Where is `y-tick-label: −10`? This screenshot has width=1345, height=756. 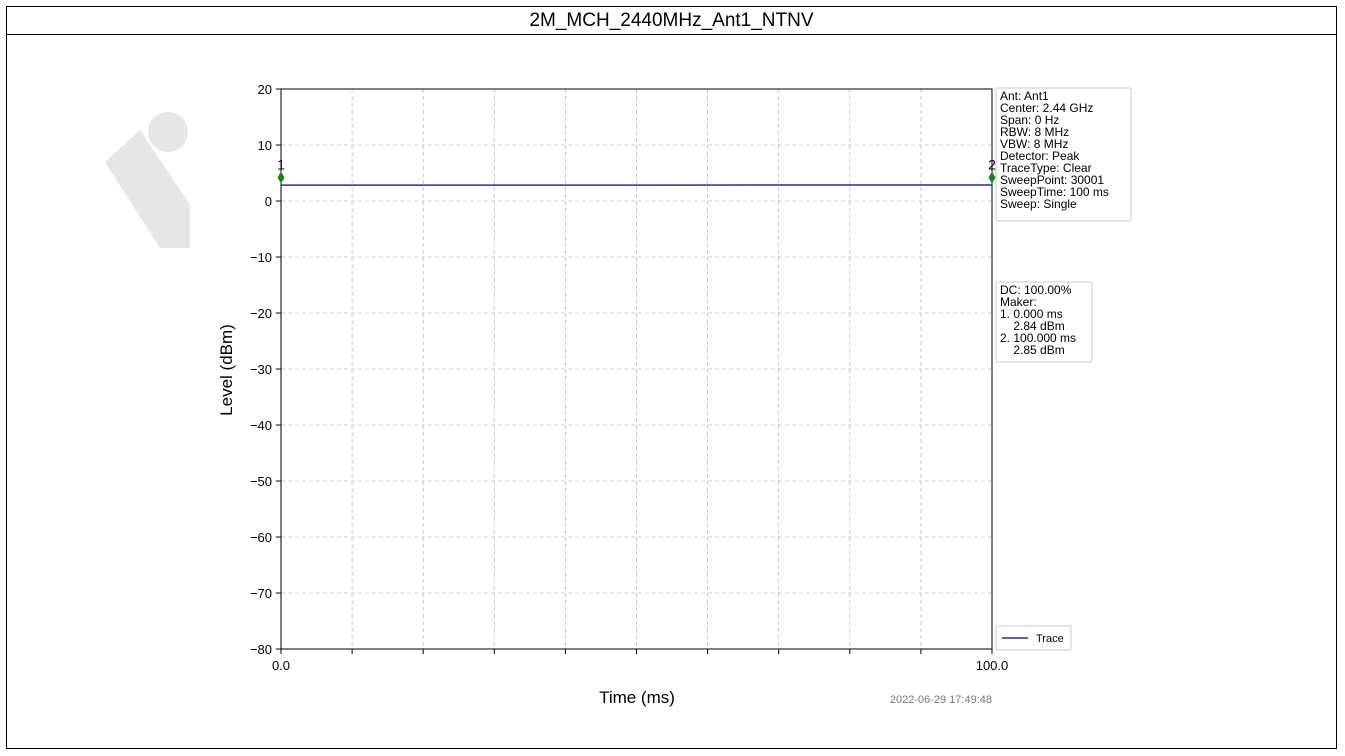
y-tick-label: −10 is located at coordinates (261, 257).